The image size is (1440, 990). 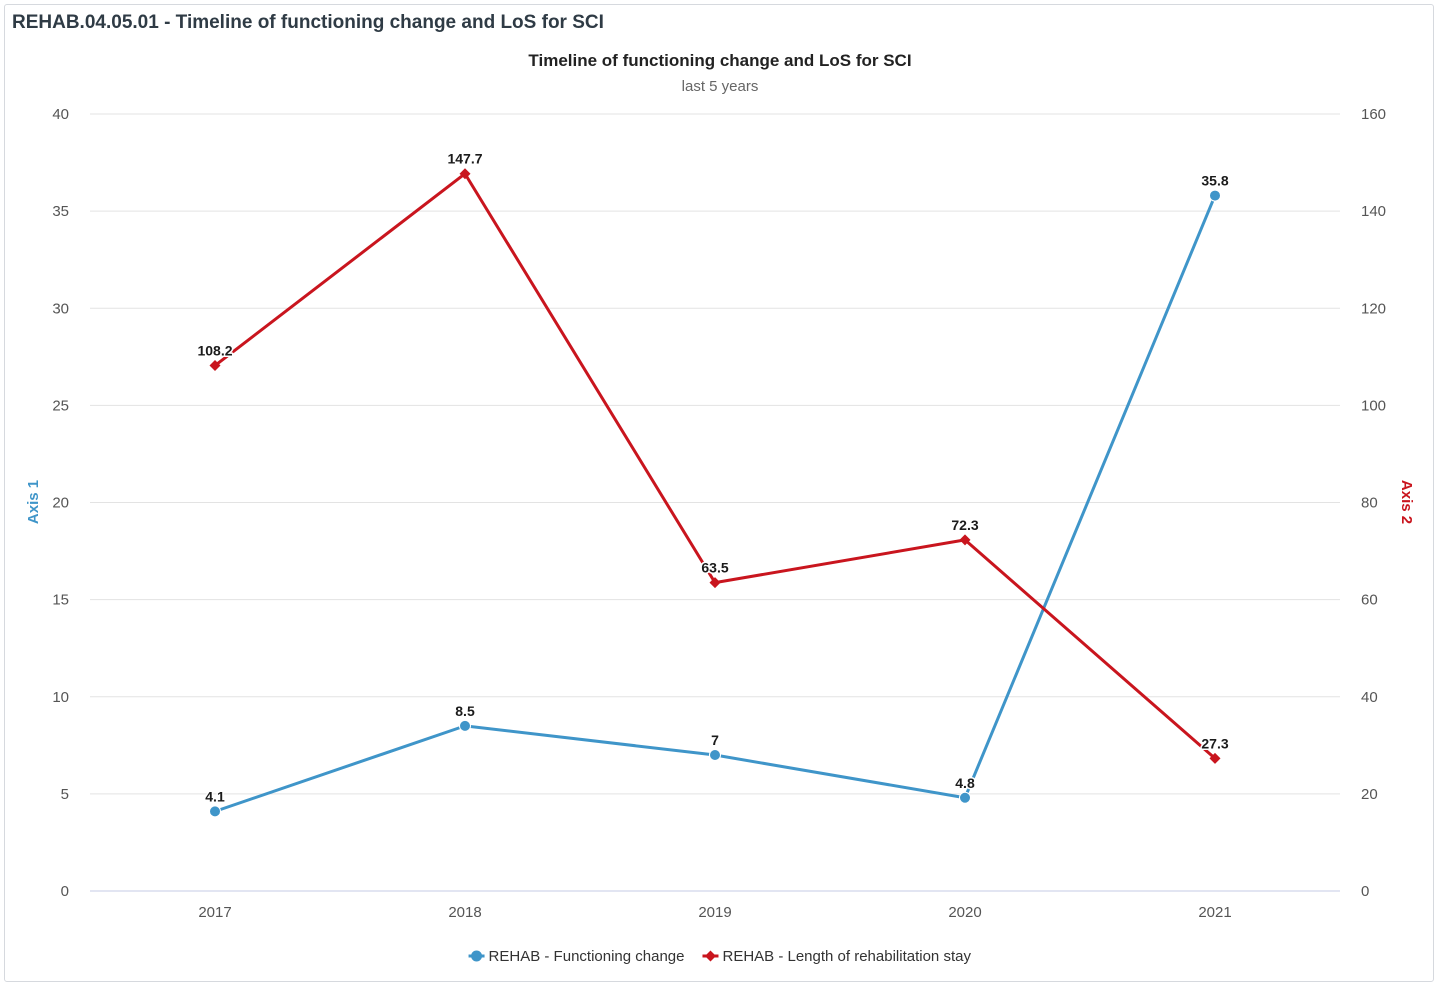 I want to click on left-tick-label: 35, so click(x=60, y=211).